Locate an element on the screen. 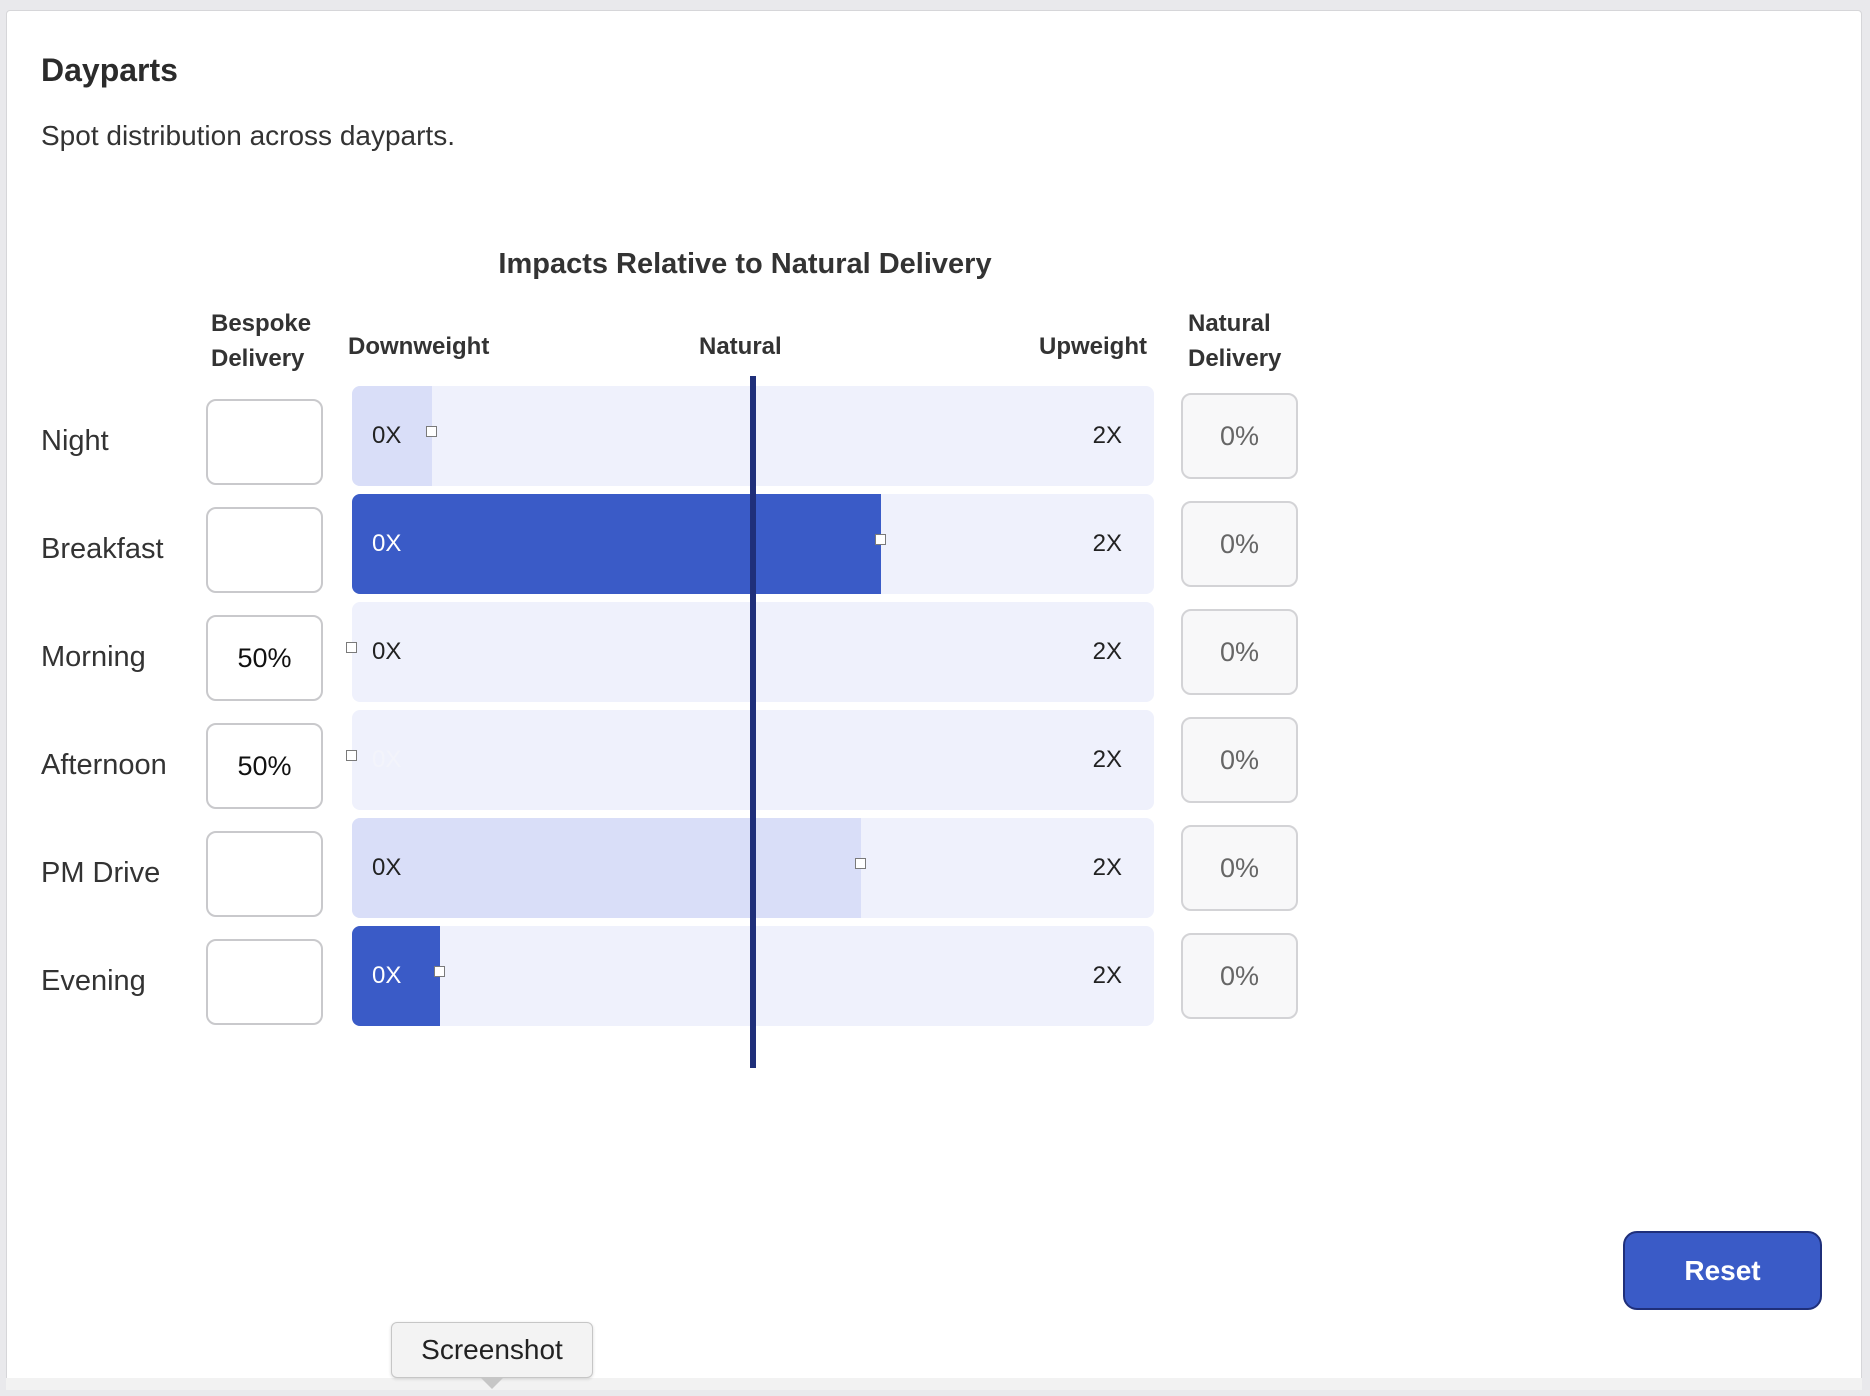 Image resolution: width=1870 pixels, height=1396 pixels. section-subtitle: Spot distribution across dayparts. is located at coordinates (248, 135).